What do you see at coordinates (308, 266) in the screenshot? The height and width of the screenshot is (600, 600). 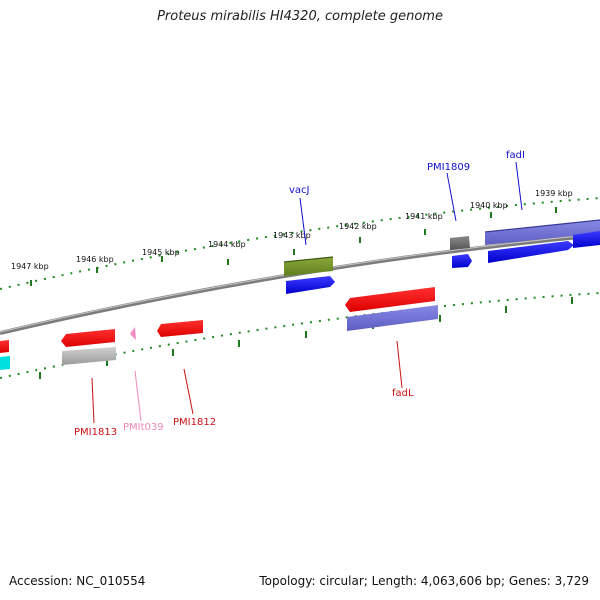 I see `gene-vacJ` at bounding box center [308, 266].